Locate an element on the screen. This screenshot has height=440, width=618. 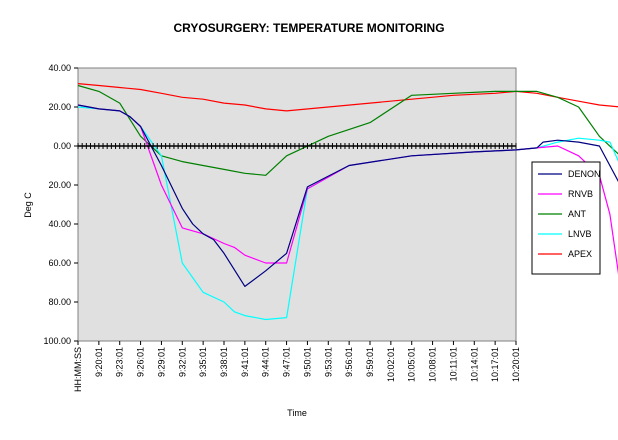
y-tick-label: 100.00 is located at coordinates (57, 341).